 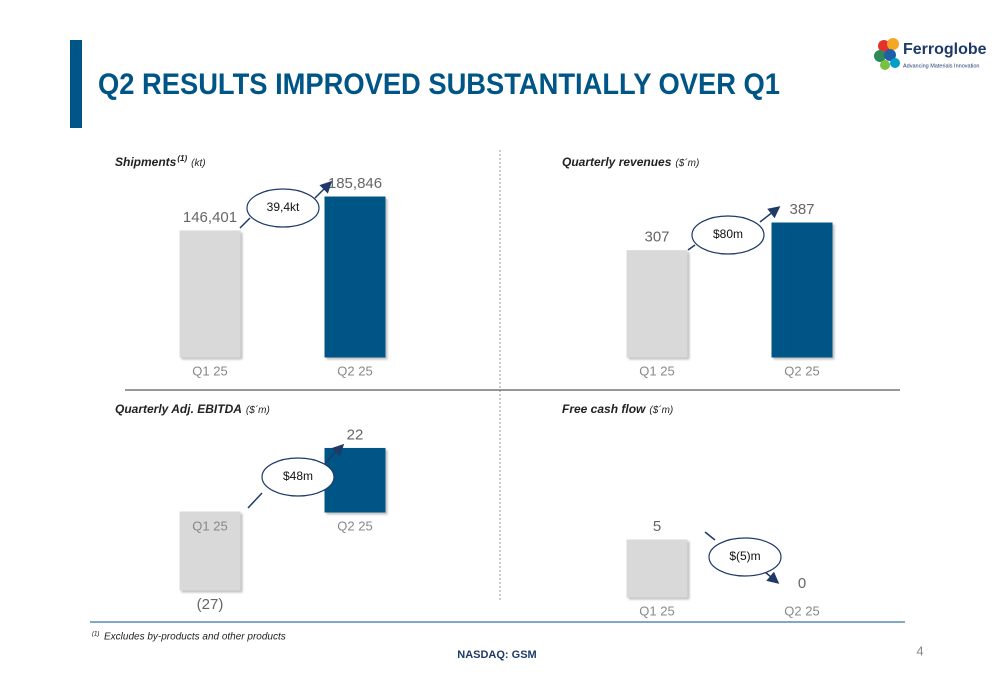 I want to click on value-label: 146,401, so click(x=210, y=217).